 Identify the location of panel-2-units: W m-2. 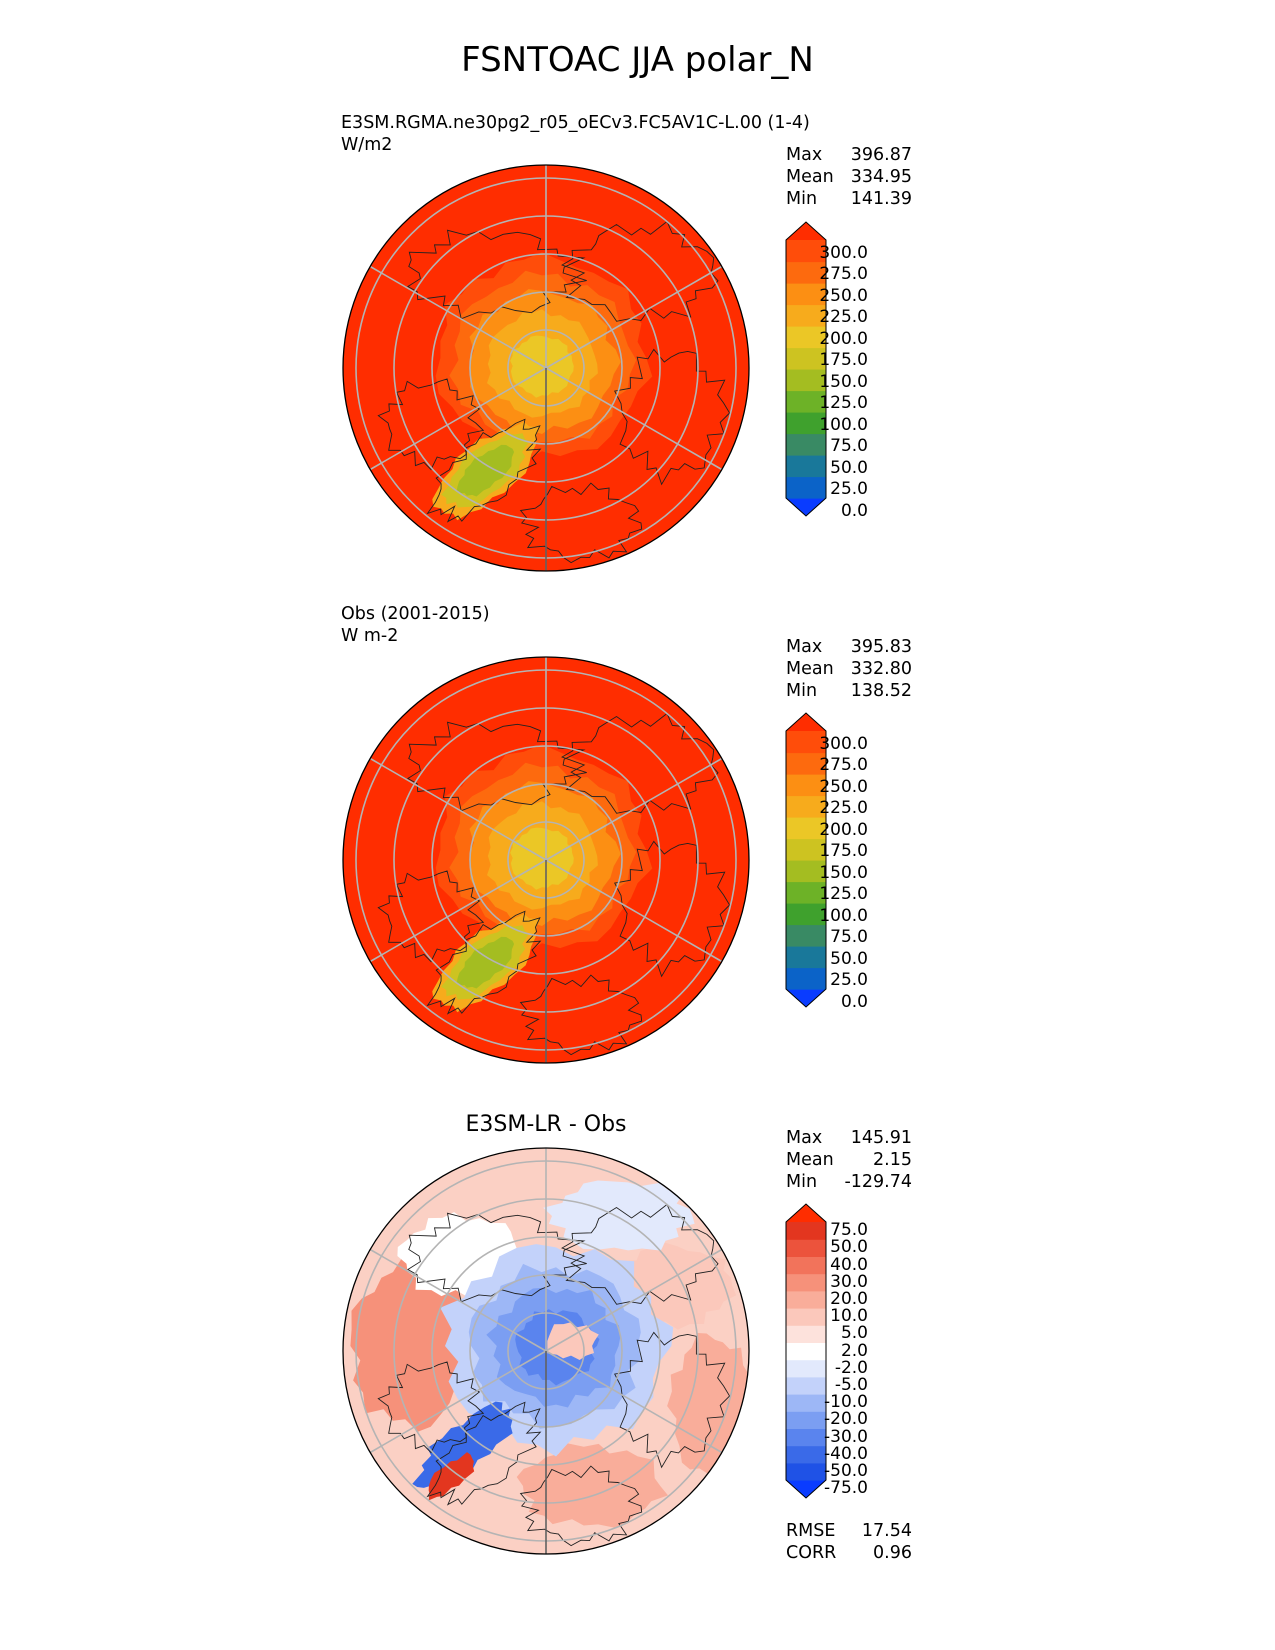
(370, 636).